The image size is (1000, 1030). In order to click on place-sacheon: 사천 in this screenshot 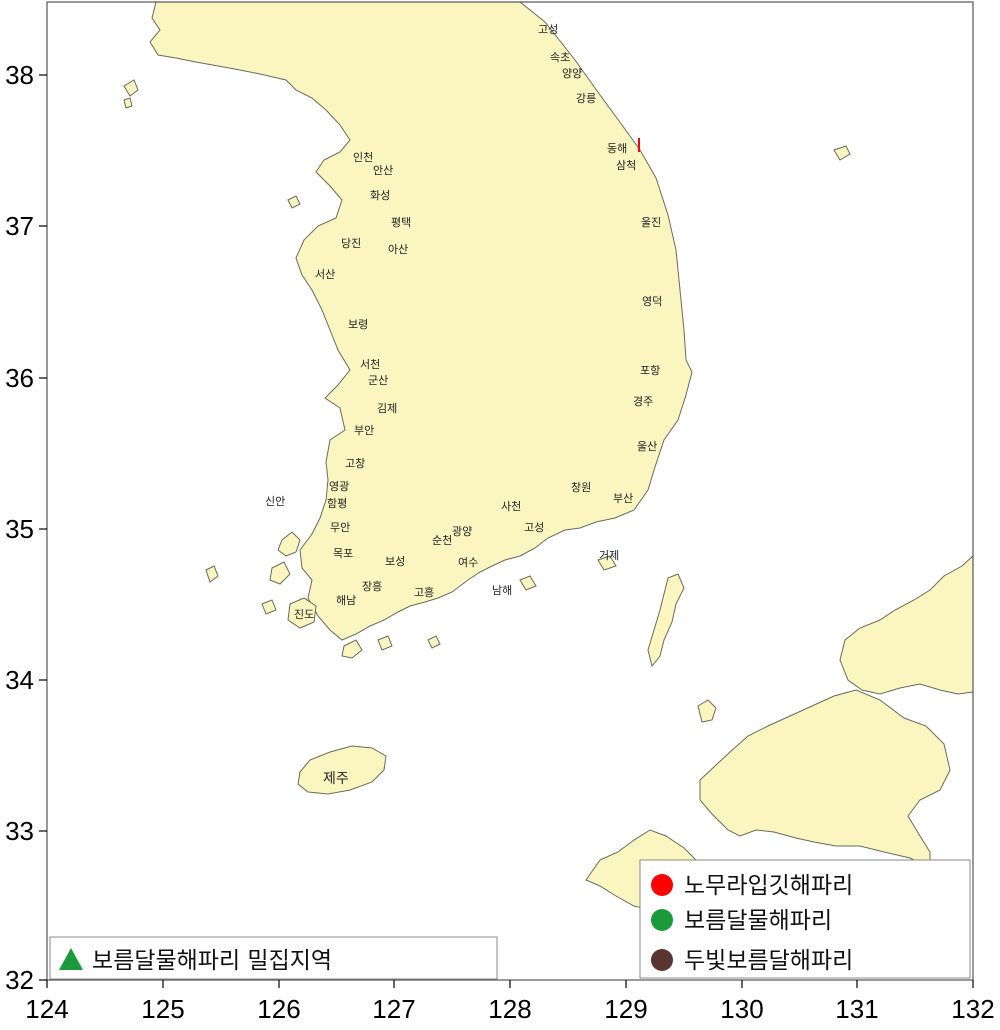, I will do `click(511, 506)`.